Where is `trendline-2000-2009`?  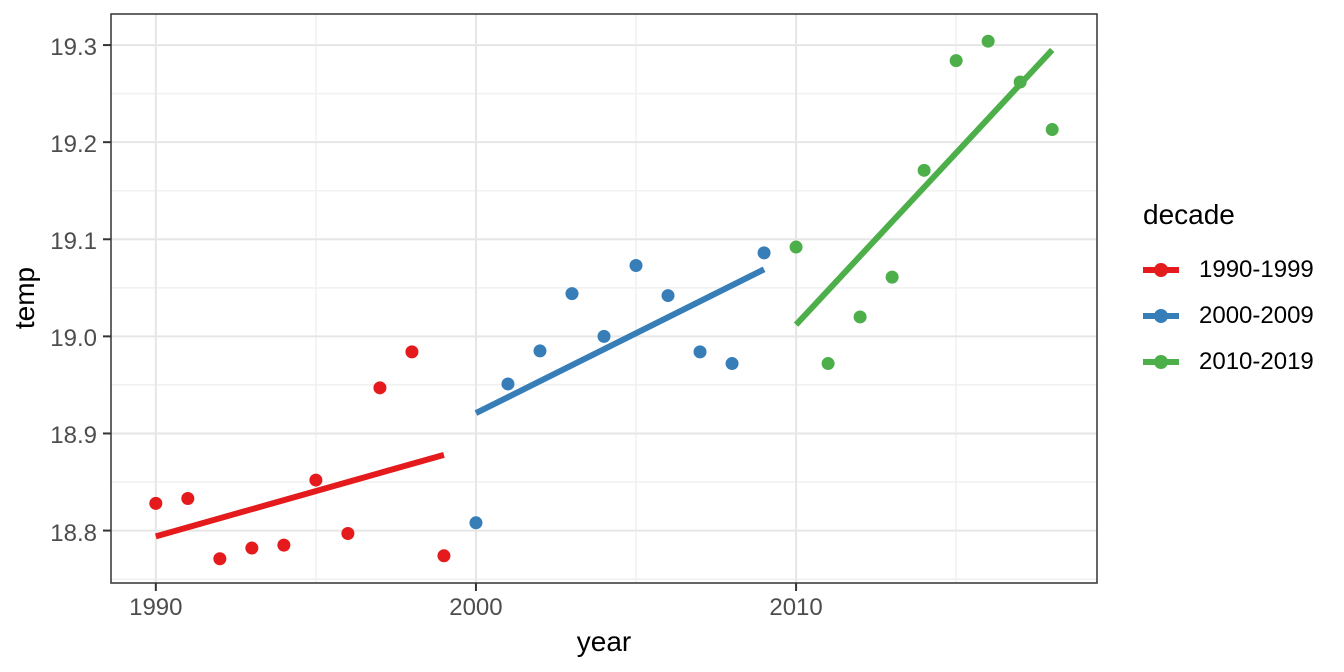
trendline-2000-2009 is located at coordinates (620, 341).